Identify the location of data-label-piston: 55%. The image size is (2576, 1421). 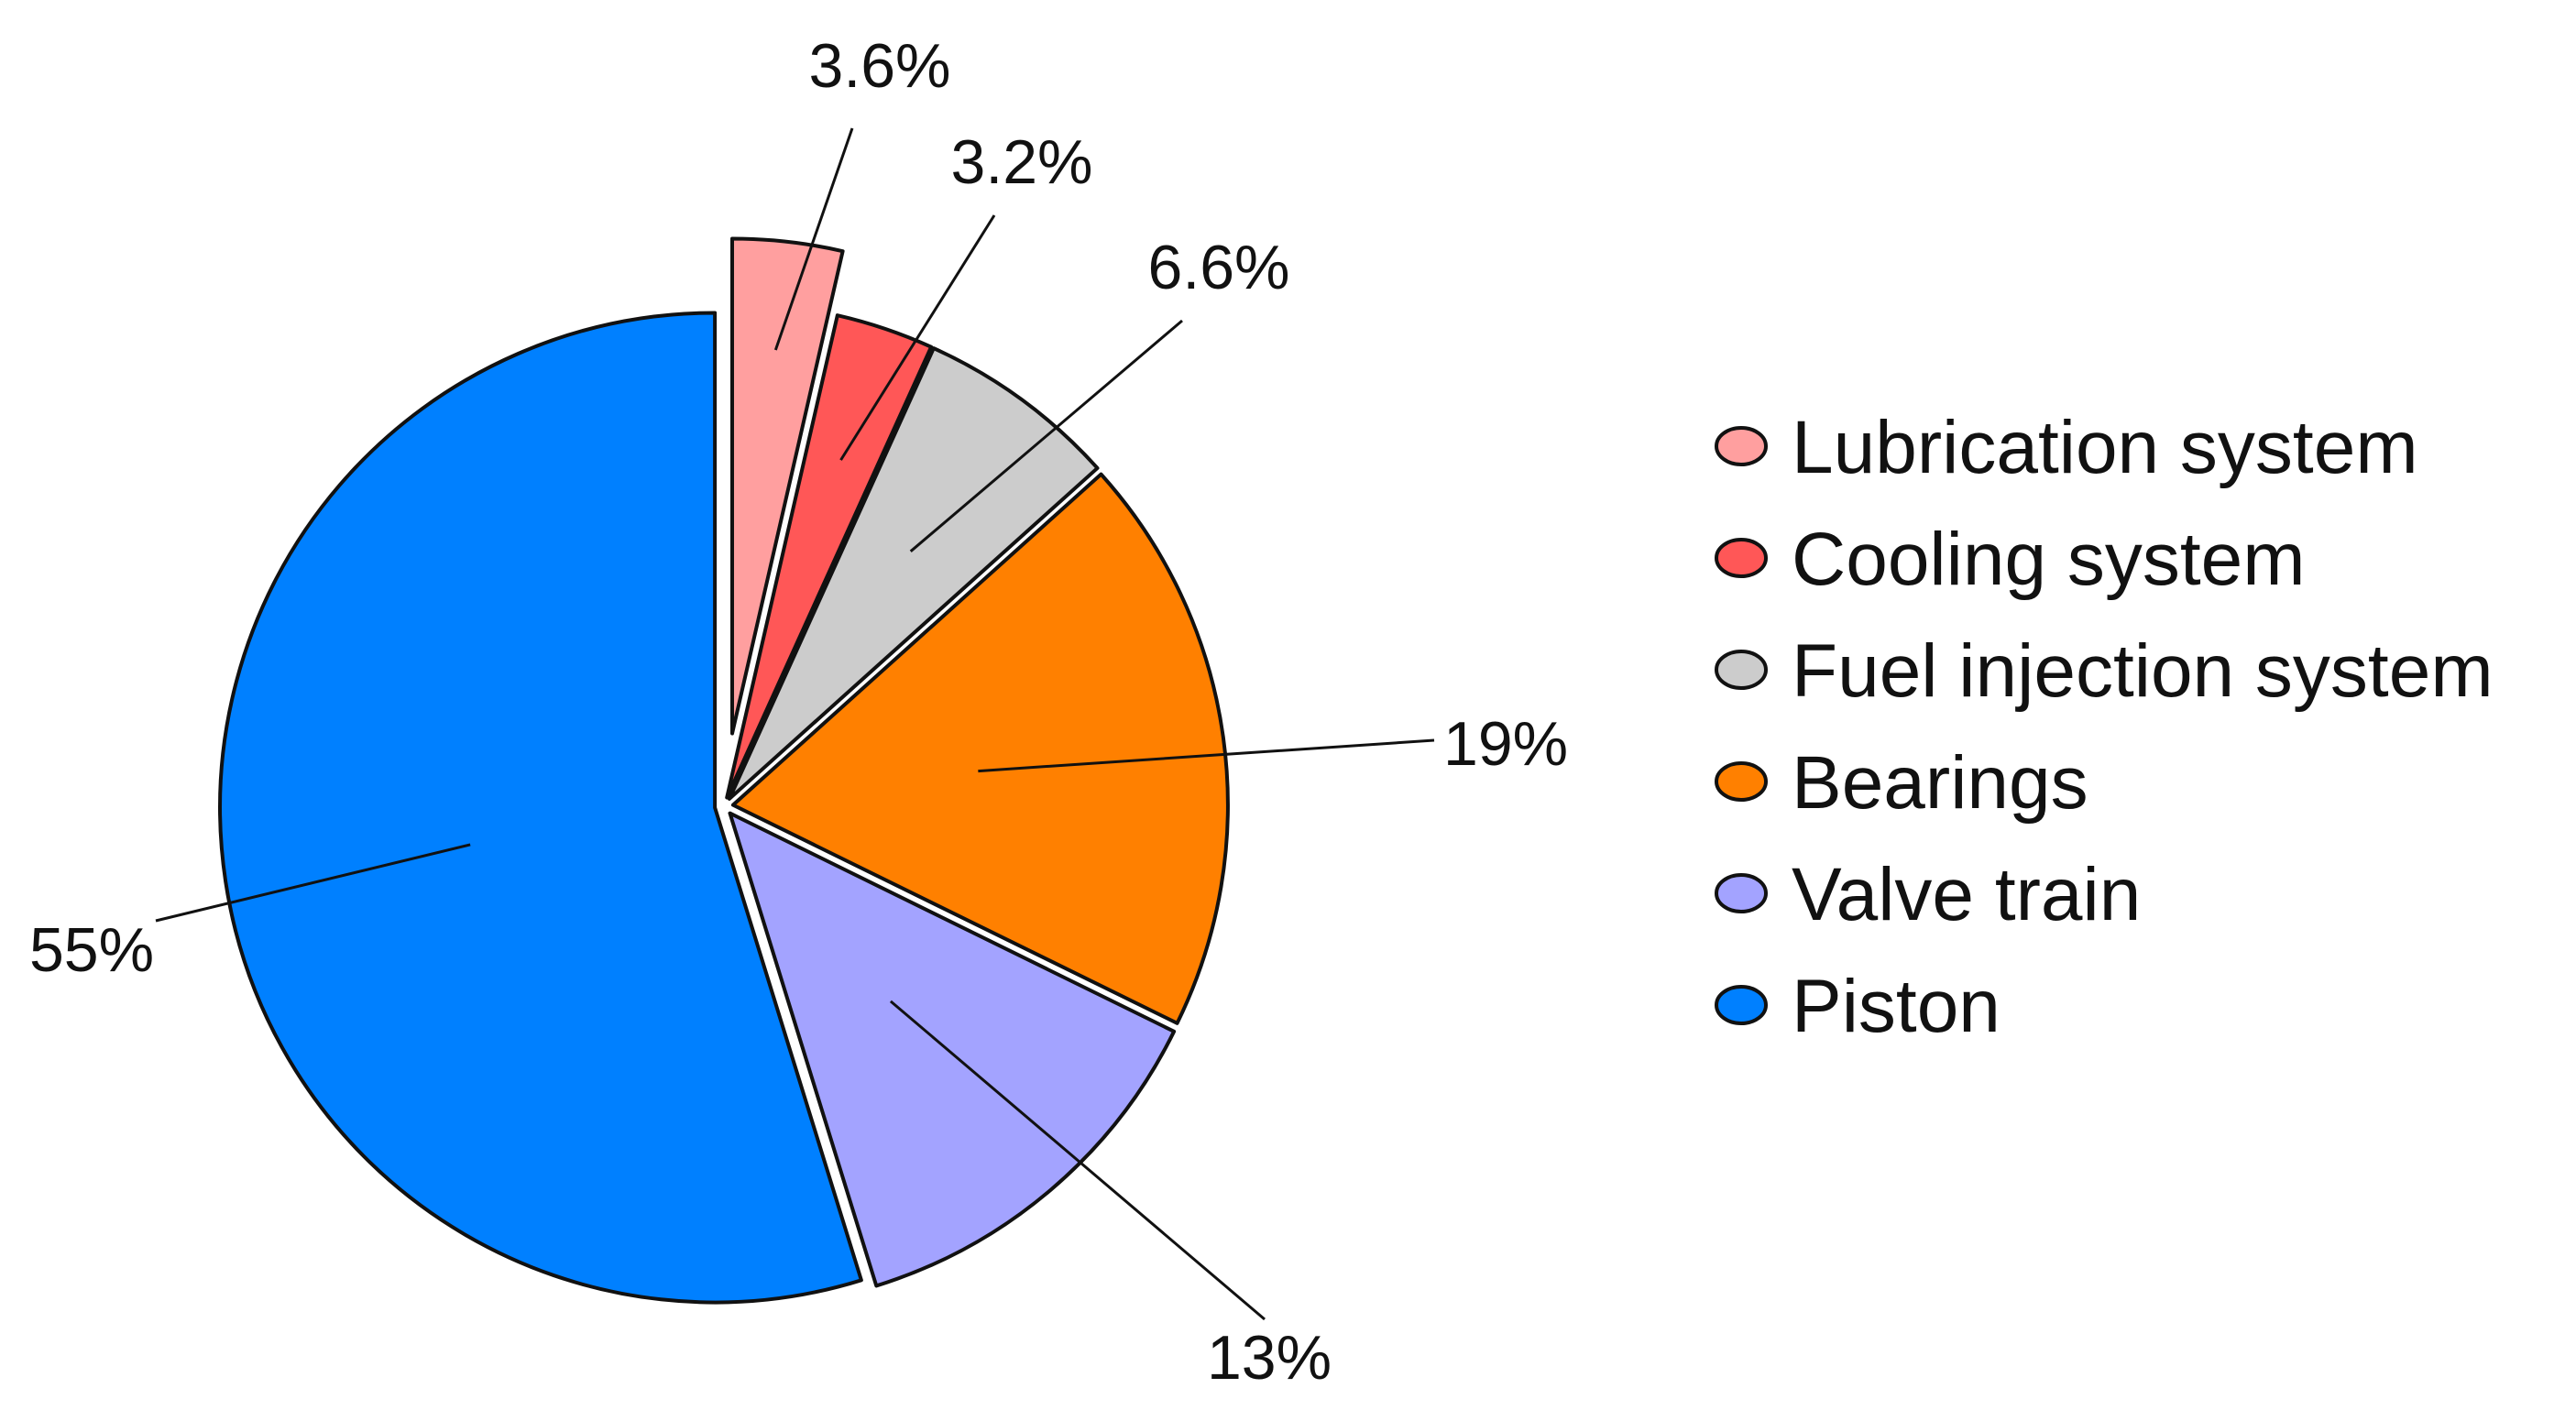
(92, 950).